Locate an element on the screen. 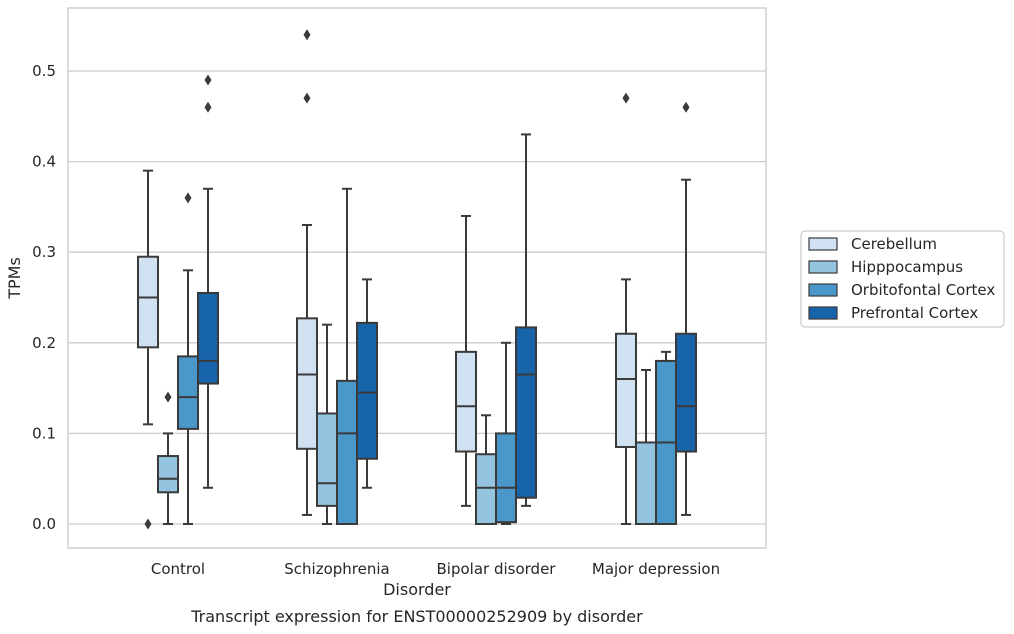  legend-label: Hipppocampus is located at coordinates (907, 267).